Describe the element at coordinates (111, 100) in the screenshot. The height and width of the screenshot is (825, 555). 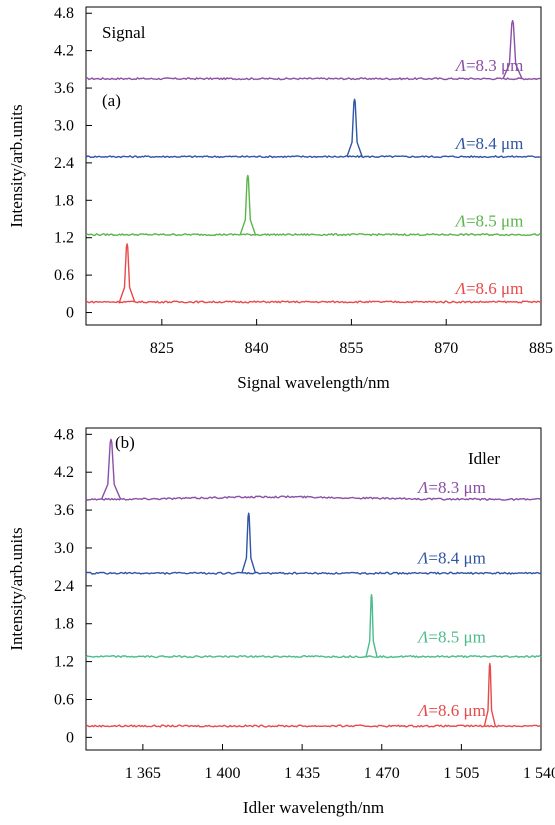
I see `panel-label-a: (a)` at that location.